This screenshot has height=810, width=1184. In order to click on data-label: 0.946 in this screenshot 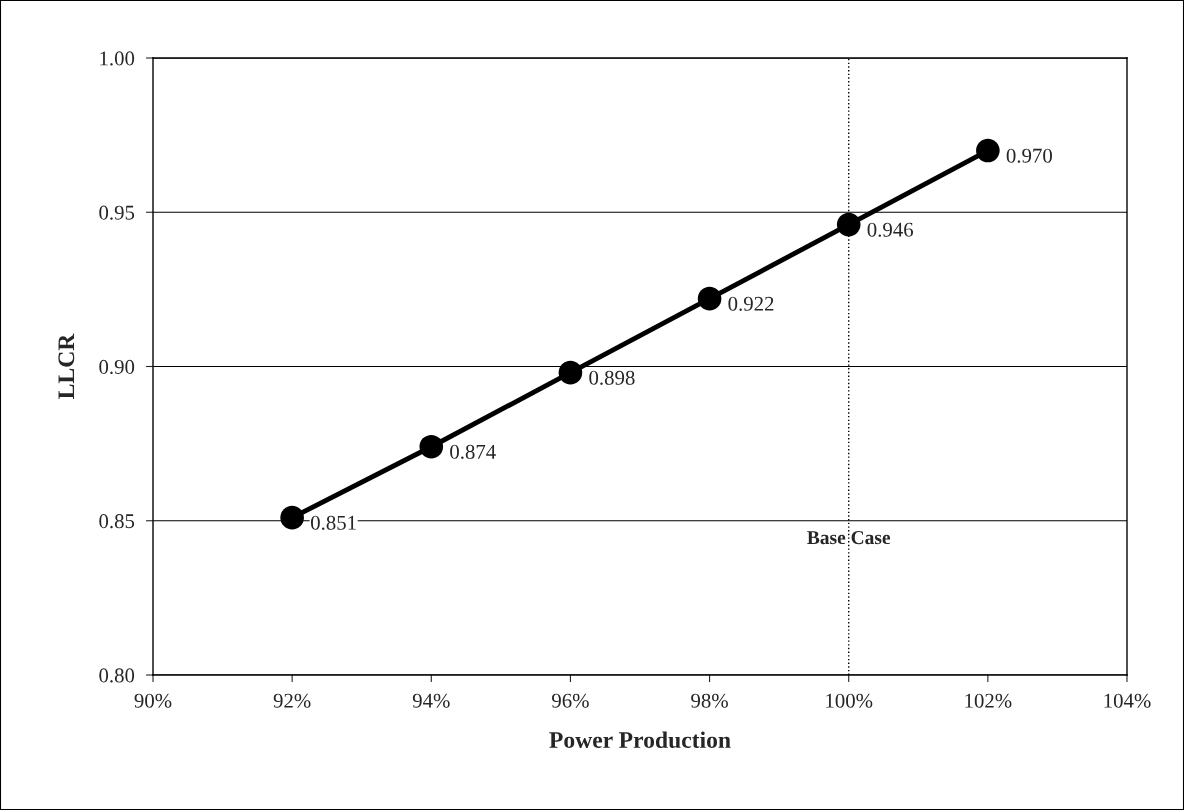, I will do `click(890, 229)`.